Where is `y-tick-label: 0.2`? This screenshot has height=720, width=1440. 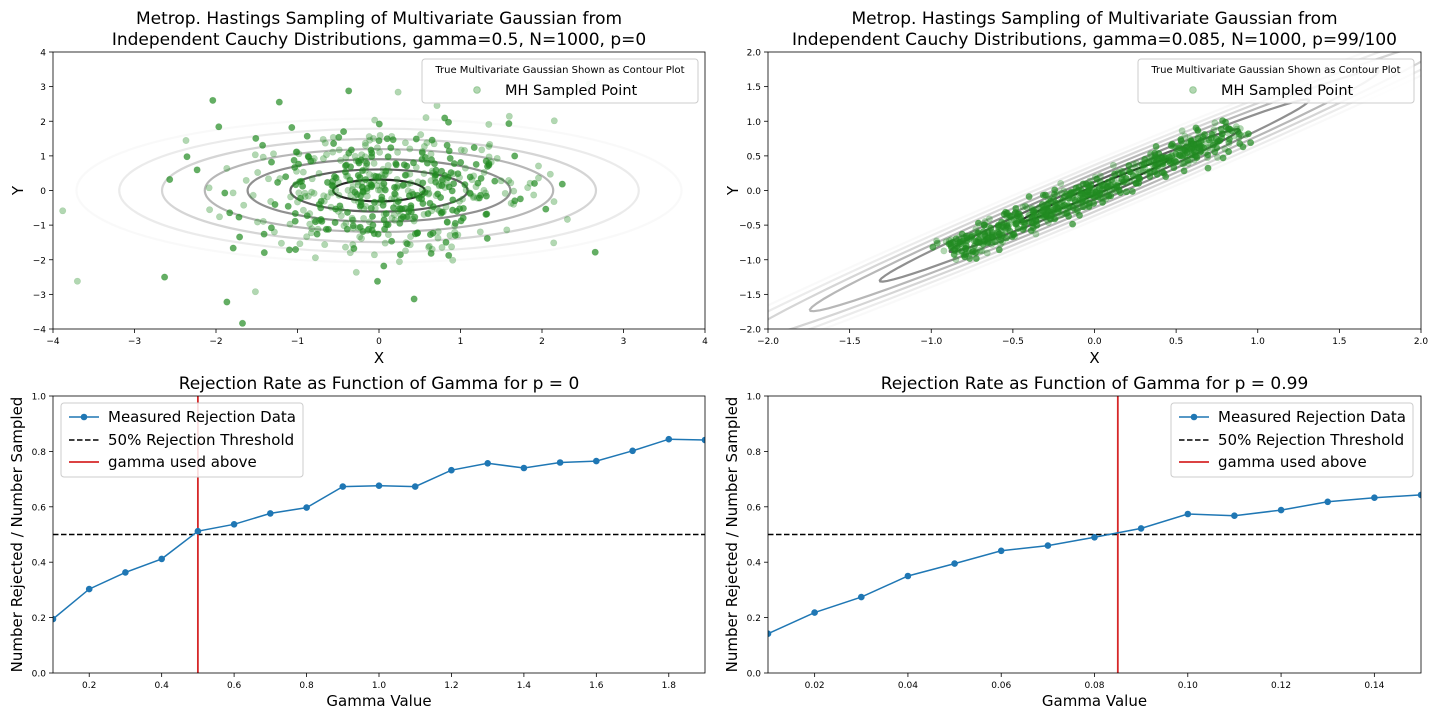 y-tick-label: 0.2 is located at coordinates (39, 619).